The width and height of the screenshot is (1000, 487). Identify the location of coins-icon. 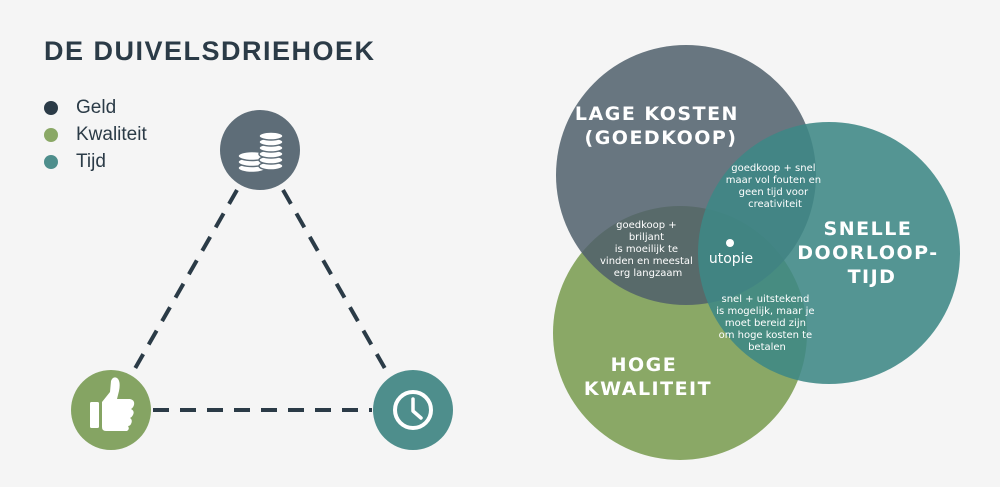
(260, 152).